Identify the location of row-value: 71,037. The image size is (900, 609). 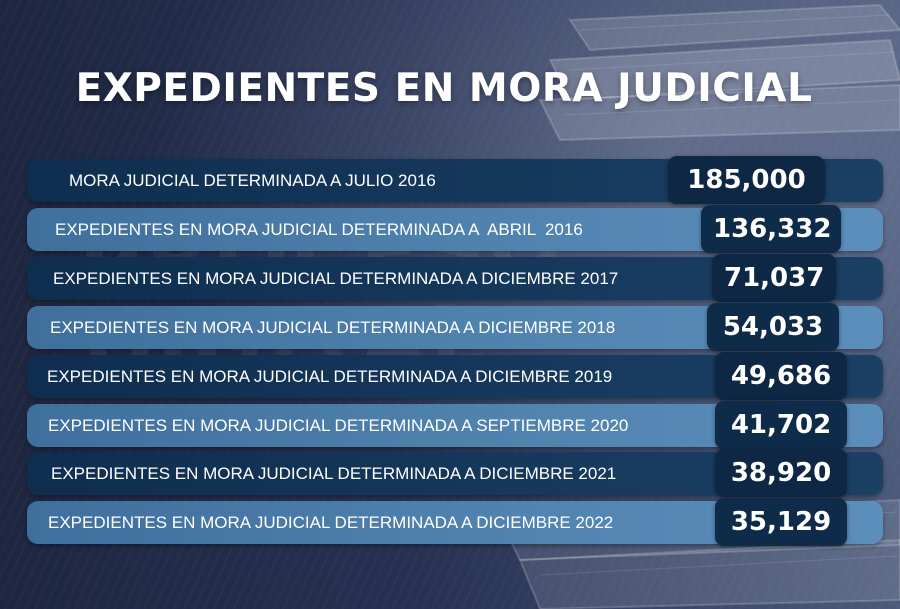
(774, 278).